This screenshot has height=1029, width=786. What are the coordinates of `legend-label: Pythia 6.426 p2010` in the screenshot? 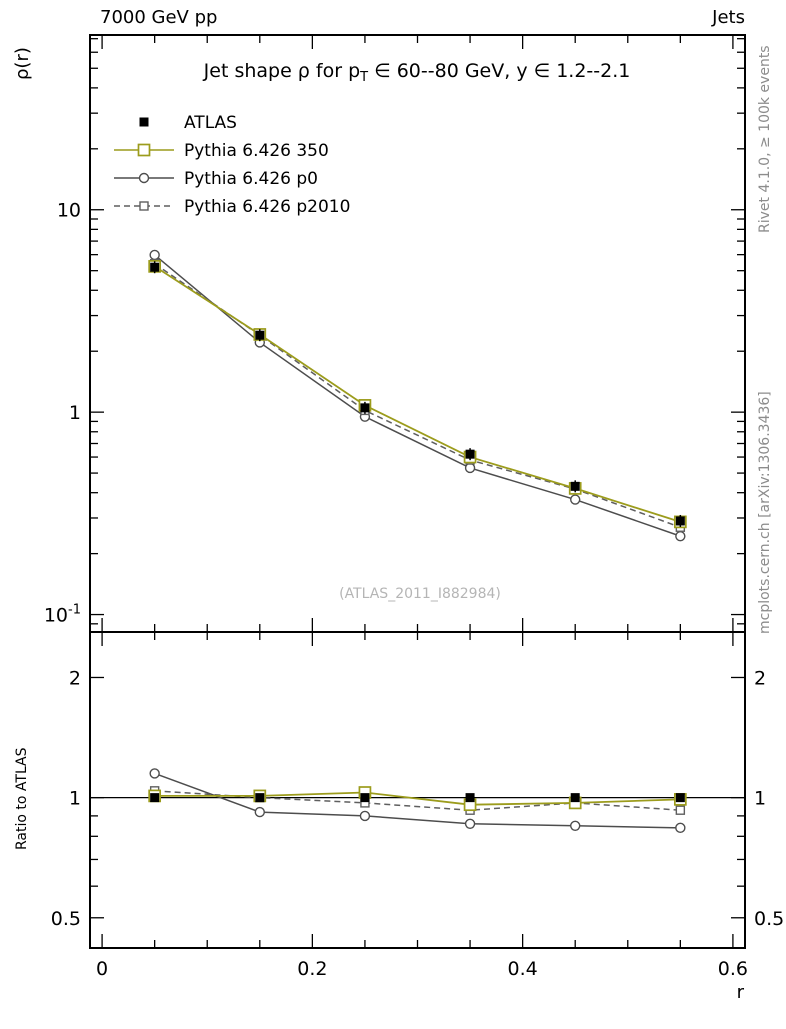 It's located at (267, 207).